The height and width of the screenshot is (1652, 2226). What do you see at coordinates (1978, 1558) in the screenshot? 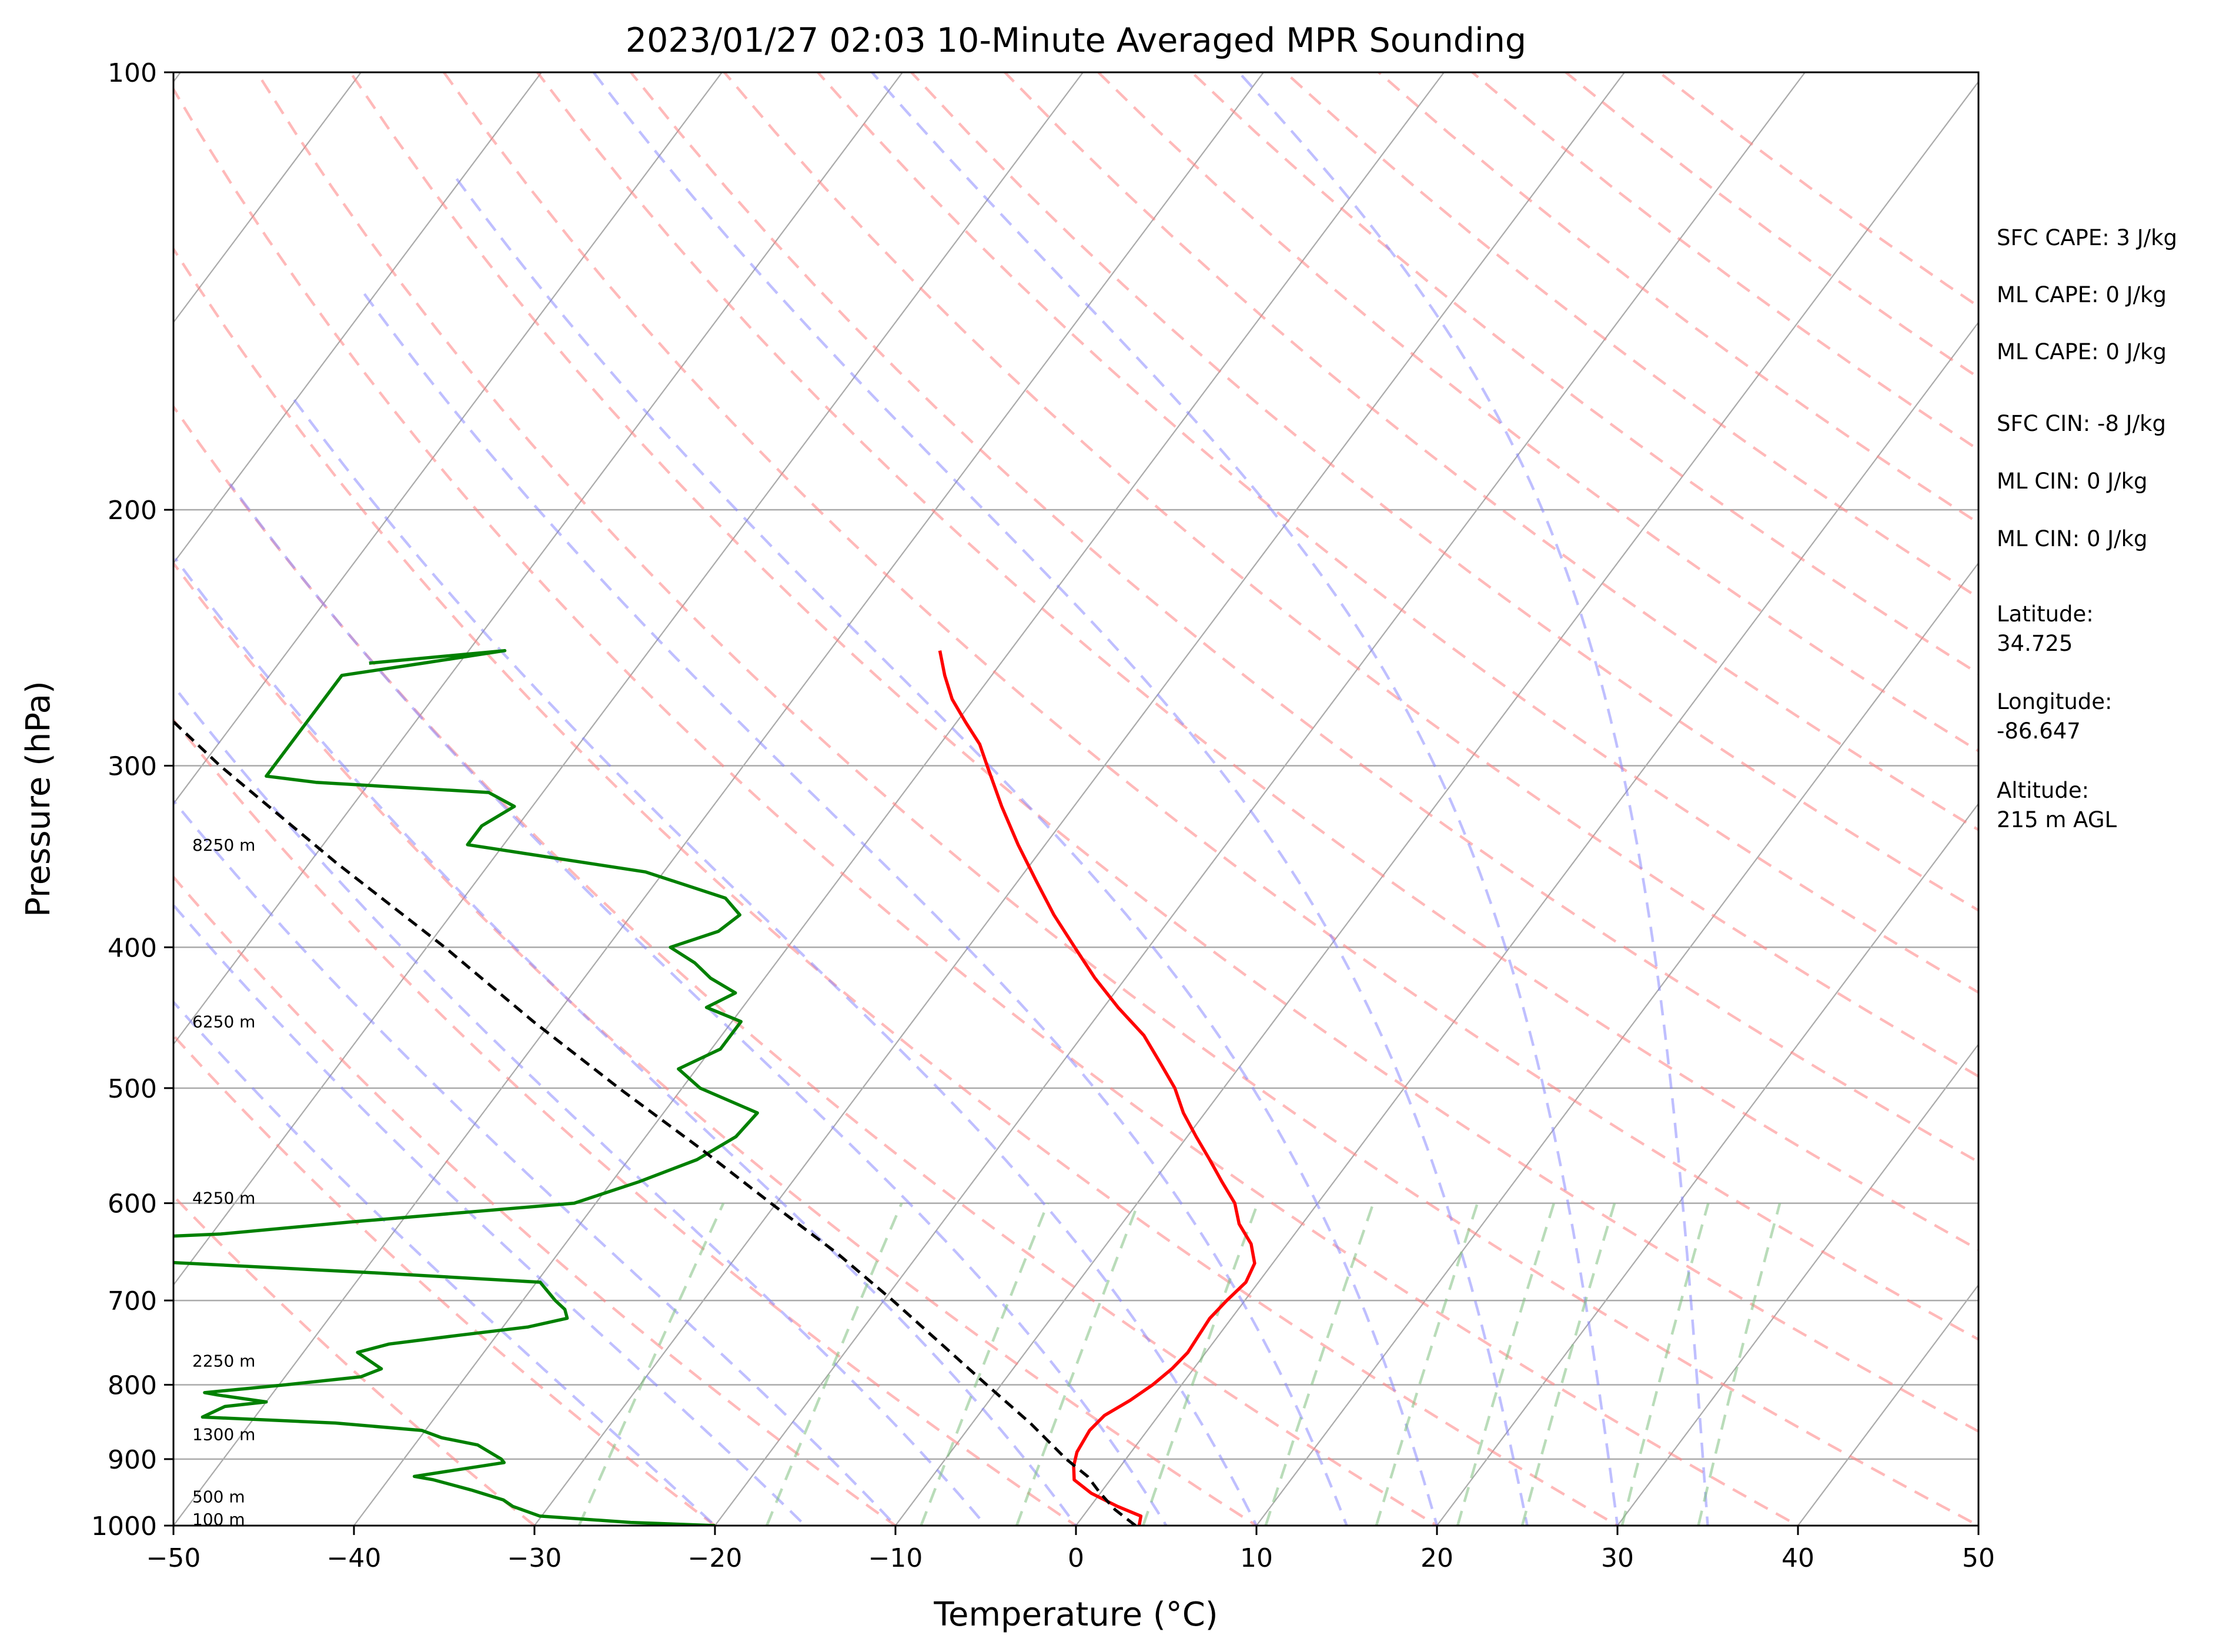
I see `x-tick-label: 50` at bounding box center [1978, 1558].